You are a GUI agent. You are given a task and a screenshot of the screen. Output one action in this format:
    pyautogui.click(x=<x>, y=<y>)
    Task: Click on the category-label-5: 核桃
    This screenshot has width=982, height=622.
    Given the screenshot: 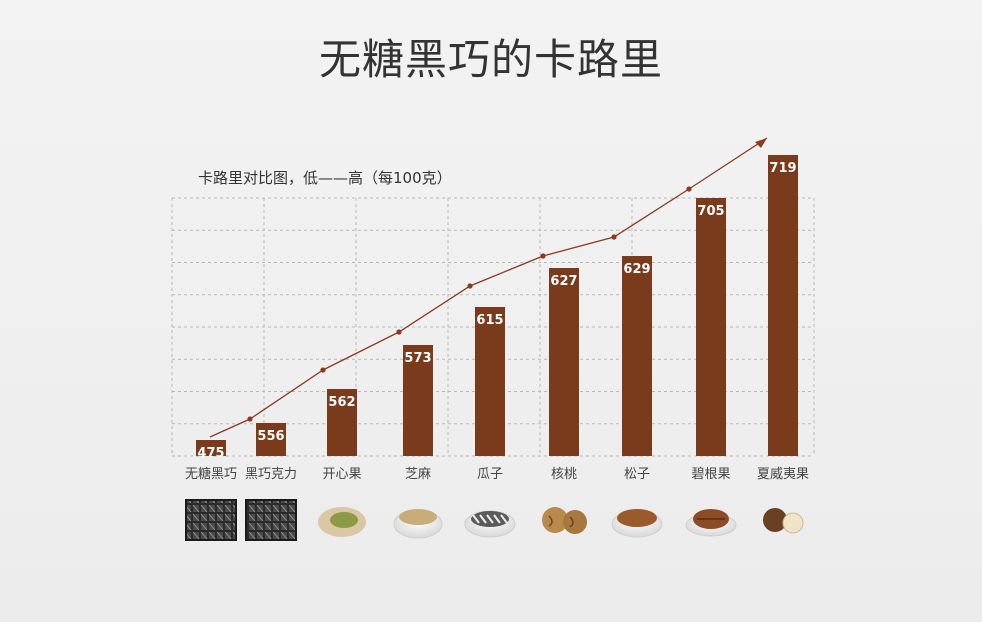 What is the action you would take?
    pyautogui.click(x=564, y=474)
    